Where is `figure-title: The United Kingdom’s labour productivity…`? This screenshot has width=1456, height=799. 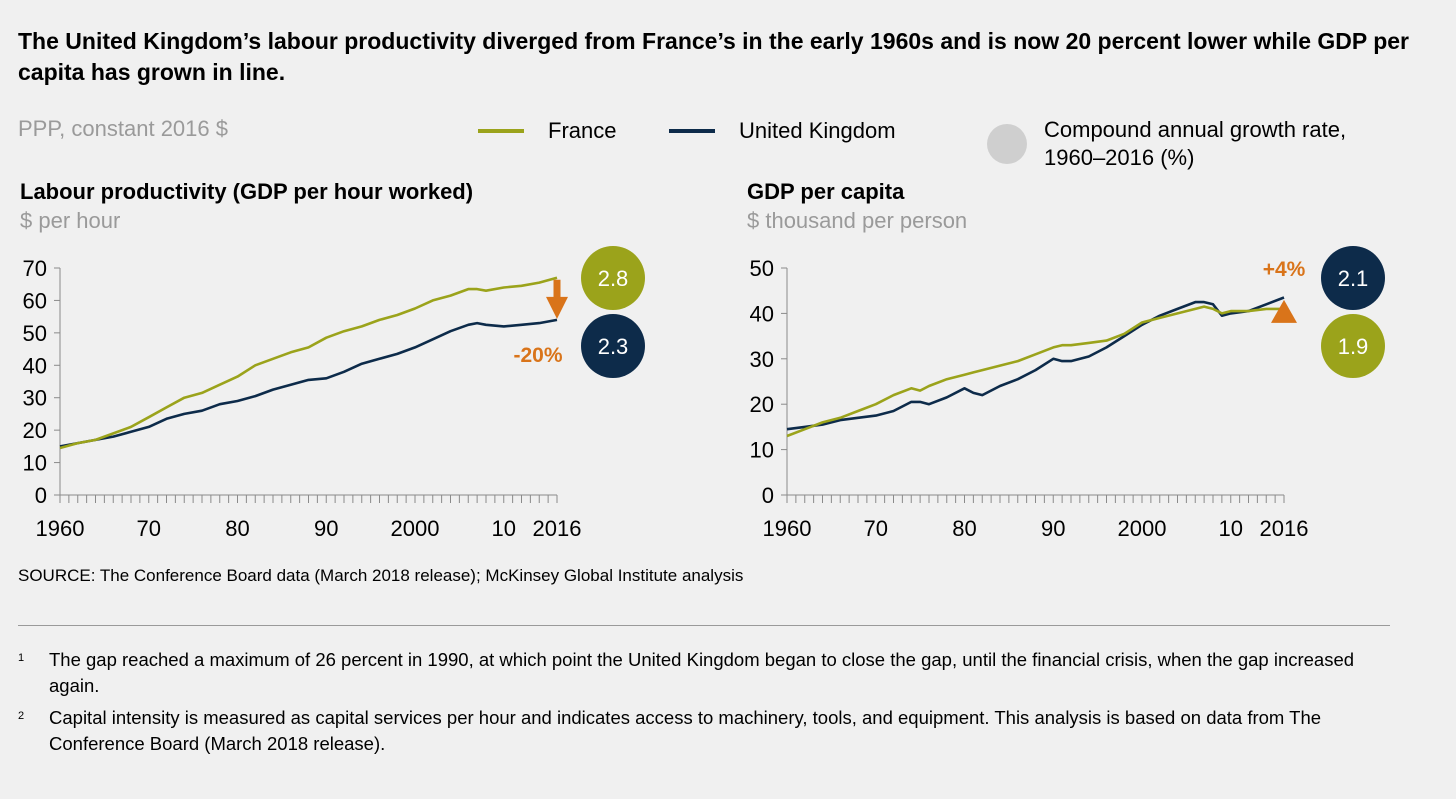
figure-title: The United Kingdom’s labour productivity… is located at coordinates (713, 56).